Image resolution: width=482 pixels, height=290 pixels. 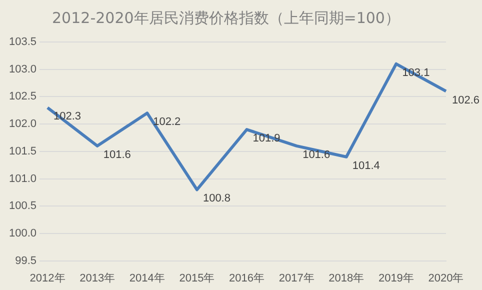 What do you see at coordinates (147, 278) in the screenshot?
I see `x-tick-label: 2014年` at bounding box center [147, 278].